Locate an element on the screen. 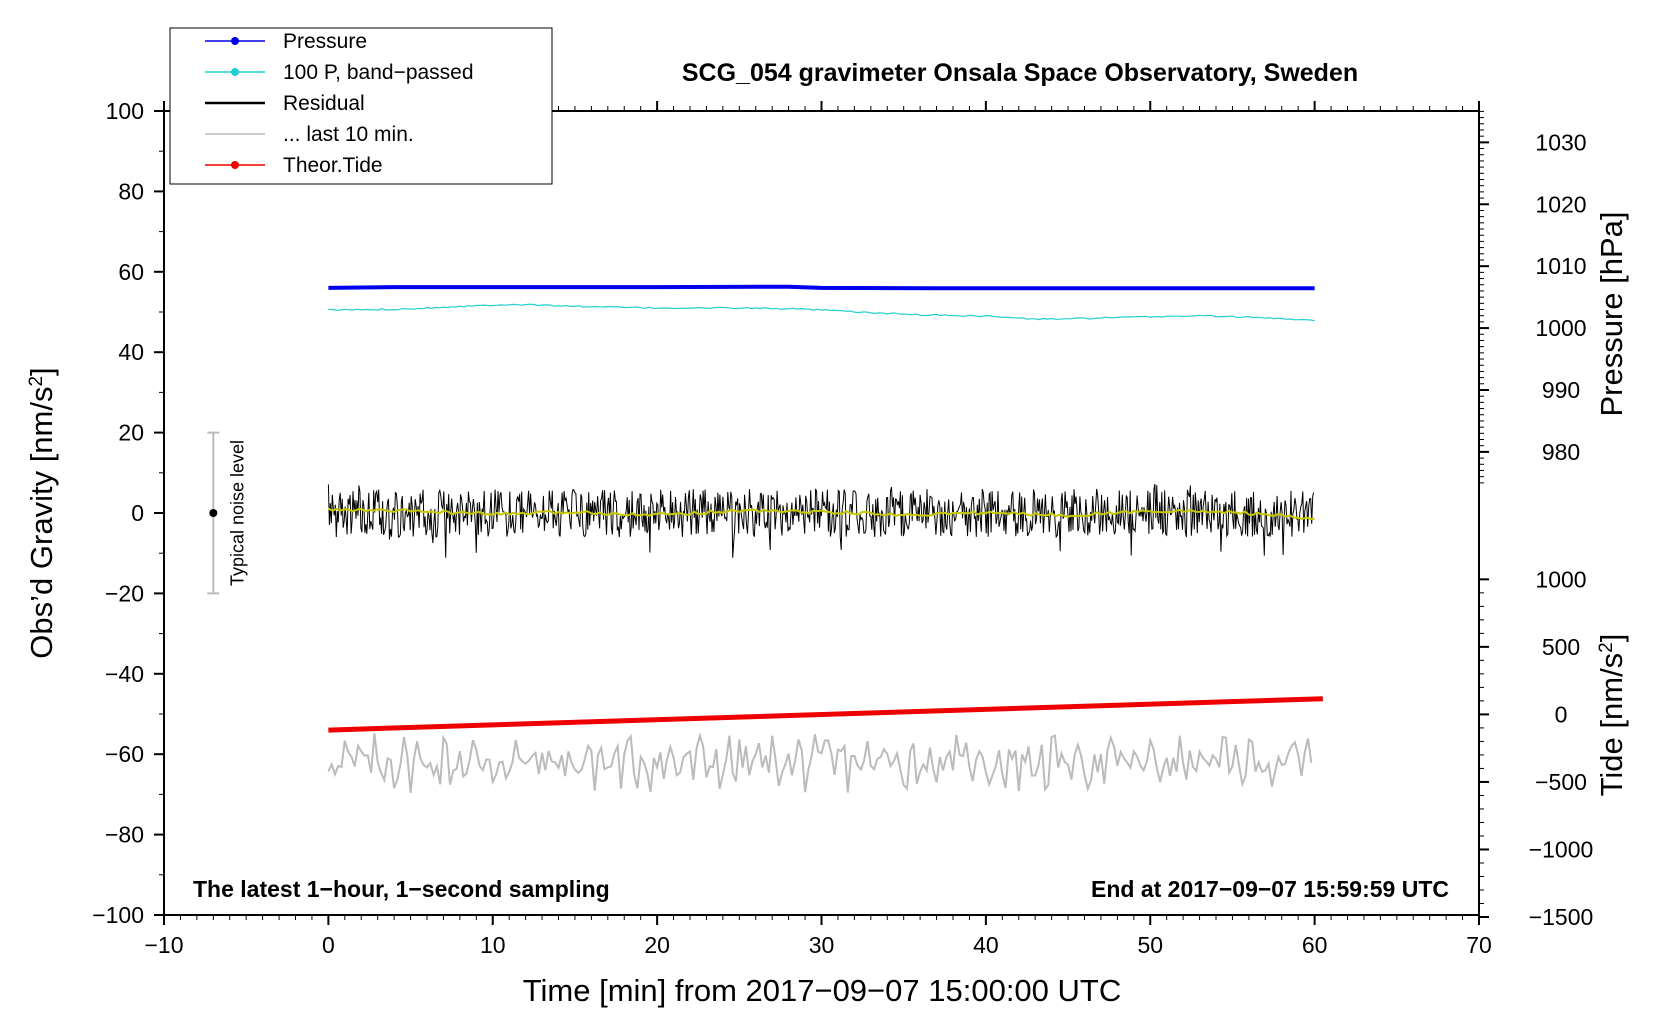 The image size is (1660, 1020). tide-tick-label: 500 is located at coordinates (1561, 647).